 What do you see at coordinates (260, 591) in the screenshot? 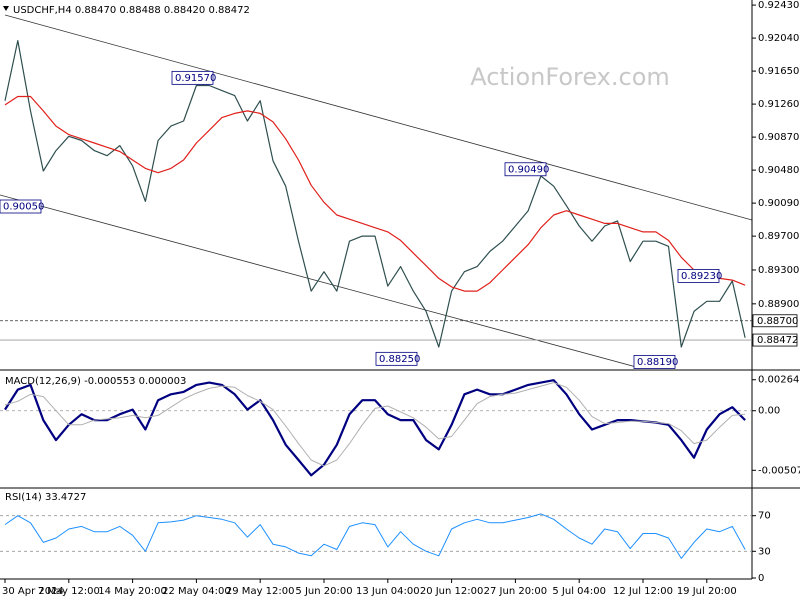
I see `x-tick-label: 29 May 12:00` at bounding box center [260, 591].